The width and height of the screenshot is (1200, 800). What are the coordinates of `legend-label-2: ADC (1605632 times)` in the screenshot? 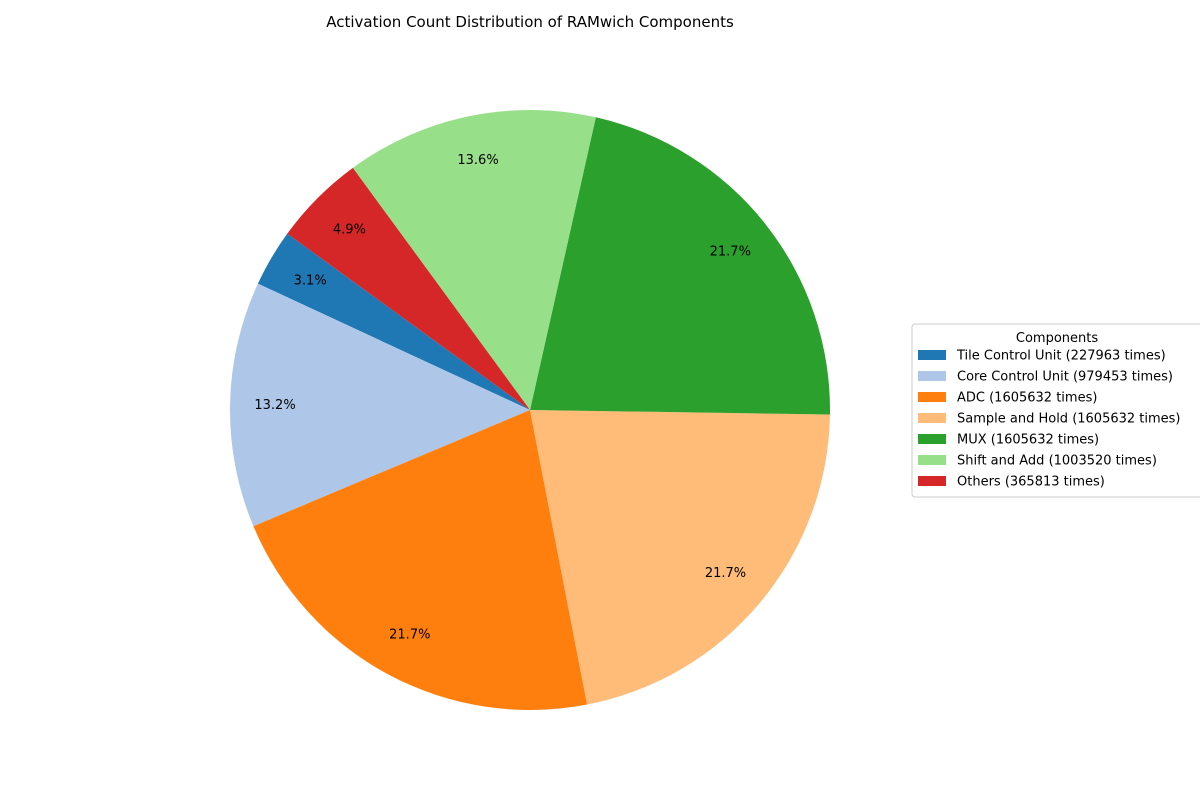 It's located at (1027, 398).